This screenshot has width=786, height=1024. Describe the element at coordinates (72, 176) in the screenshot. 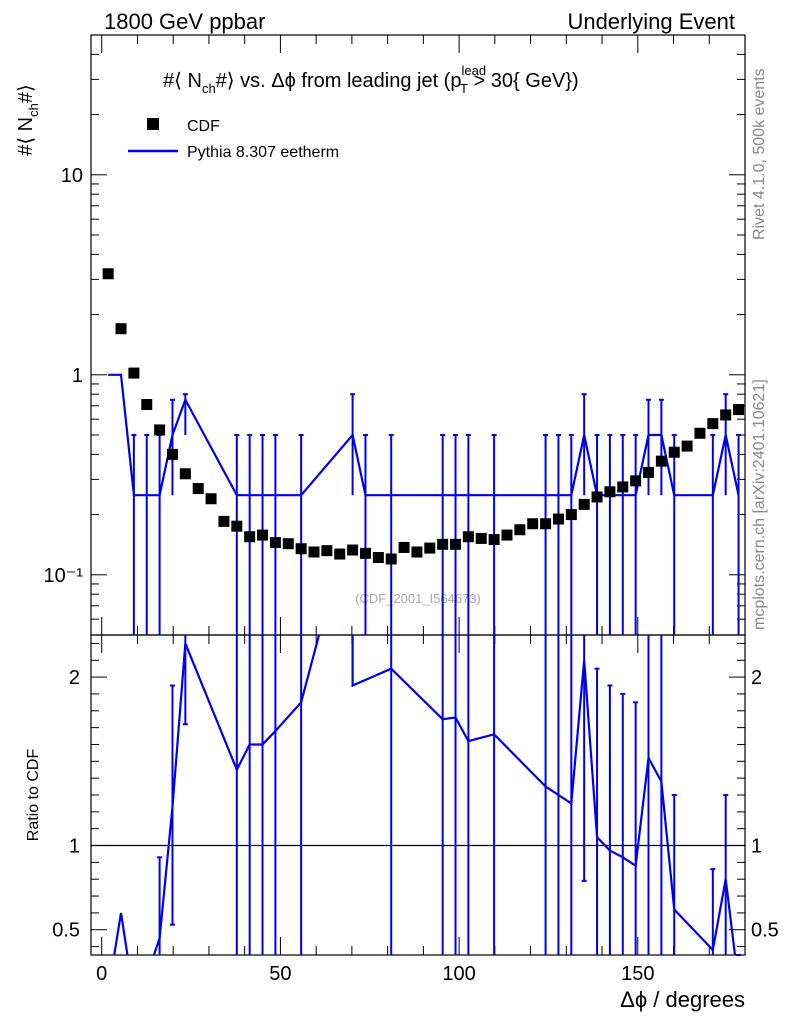

I see `main-ytick-label: 10` at that location.